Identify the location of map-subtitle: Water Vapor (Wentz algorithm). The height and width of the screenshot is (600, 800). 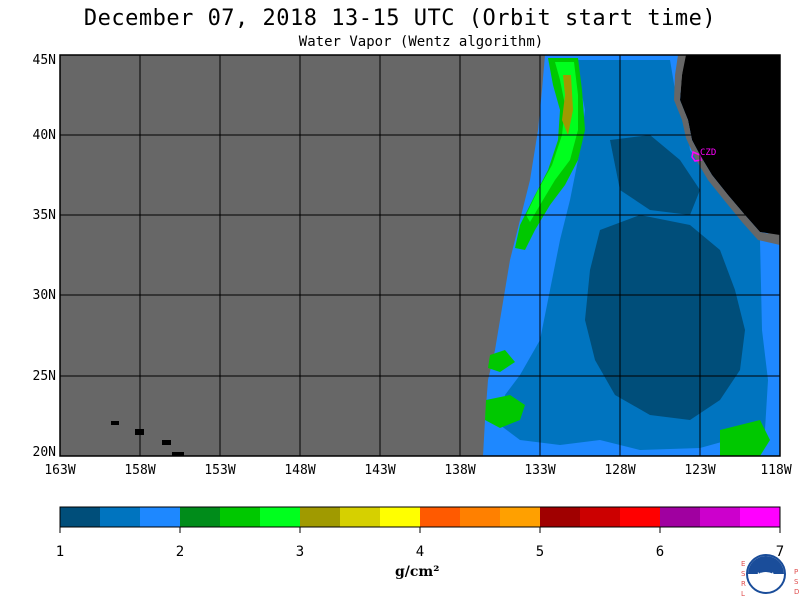
(421, 42).